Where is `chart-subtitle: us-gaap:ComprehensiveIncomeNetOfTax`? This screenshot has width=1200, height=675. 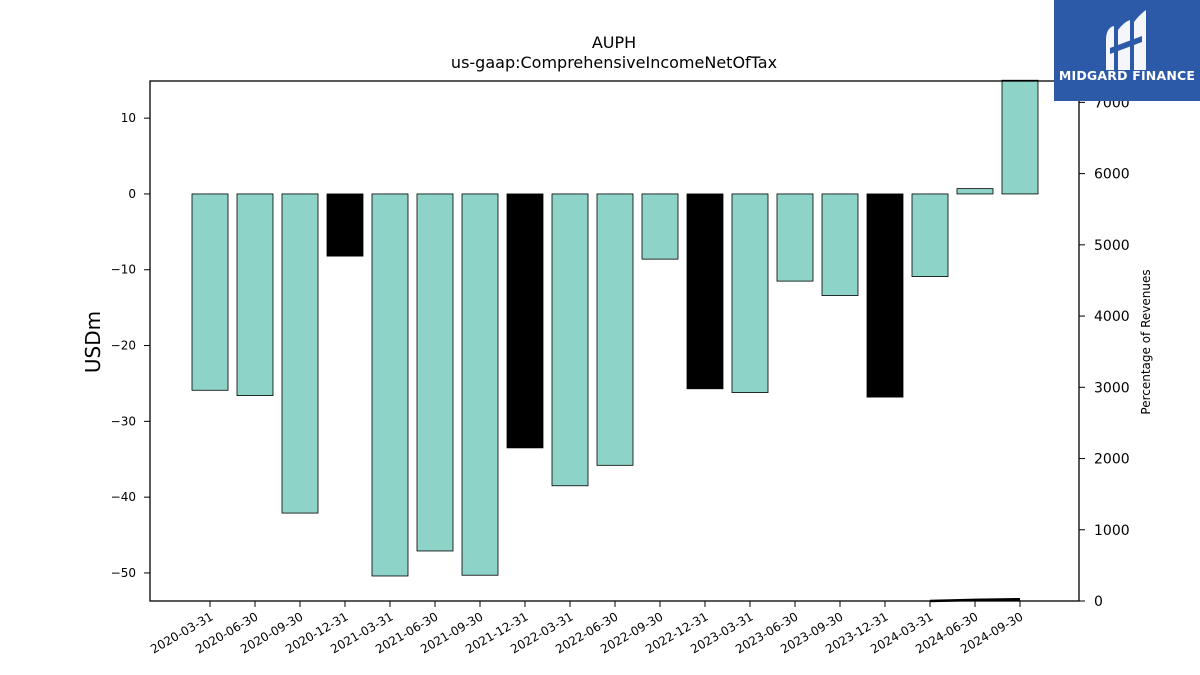
chart-subtitle: us-gaap:ComprehensiveIncomeNetOfTax is located at coordinates (614, 62).